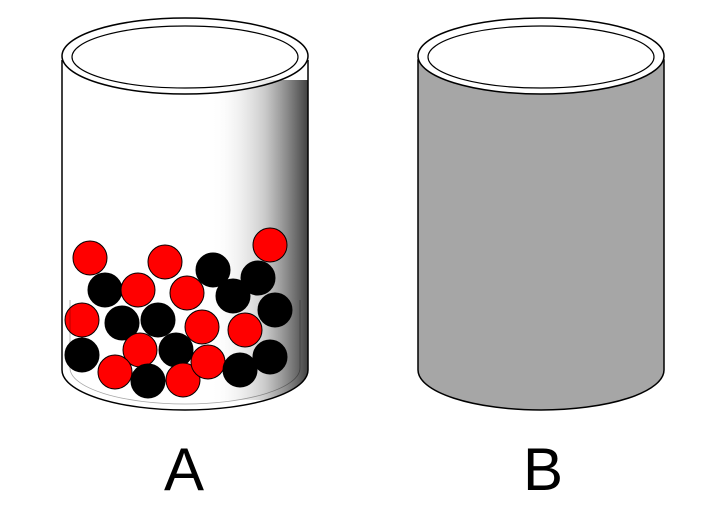 The image size is (723, 517). Describe the element at coordinates (184, 469) in the screenshot. I see `container-a-label: A` at that location.